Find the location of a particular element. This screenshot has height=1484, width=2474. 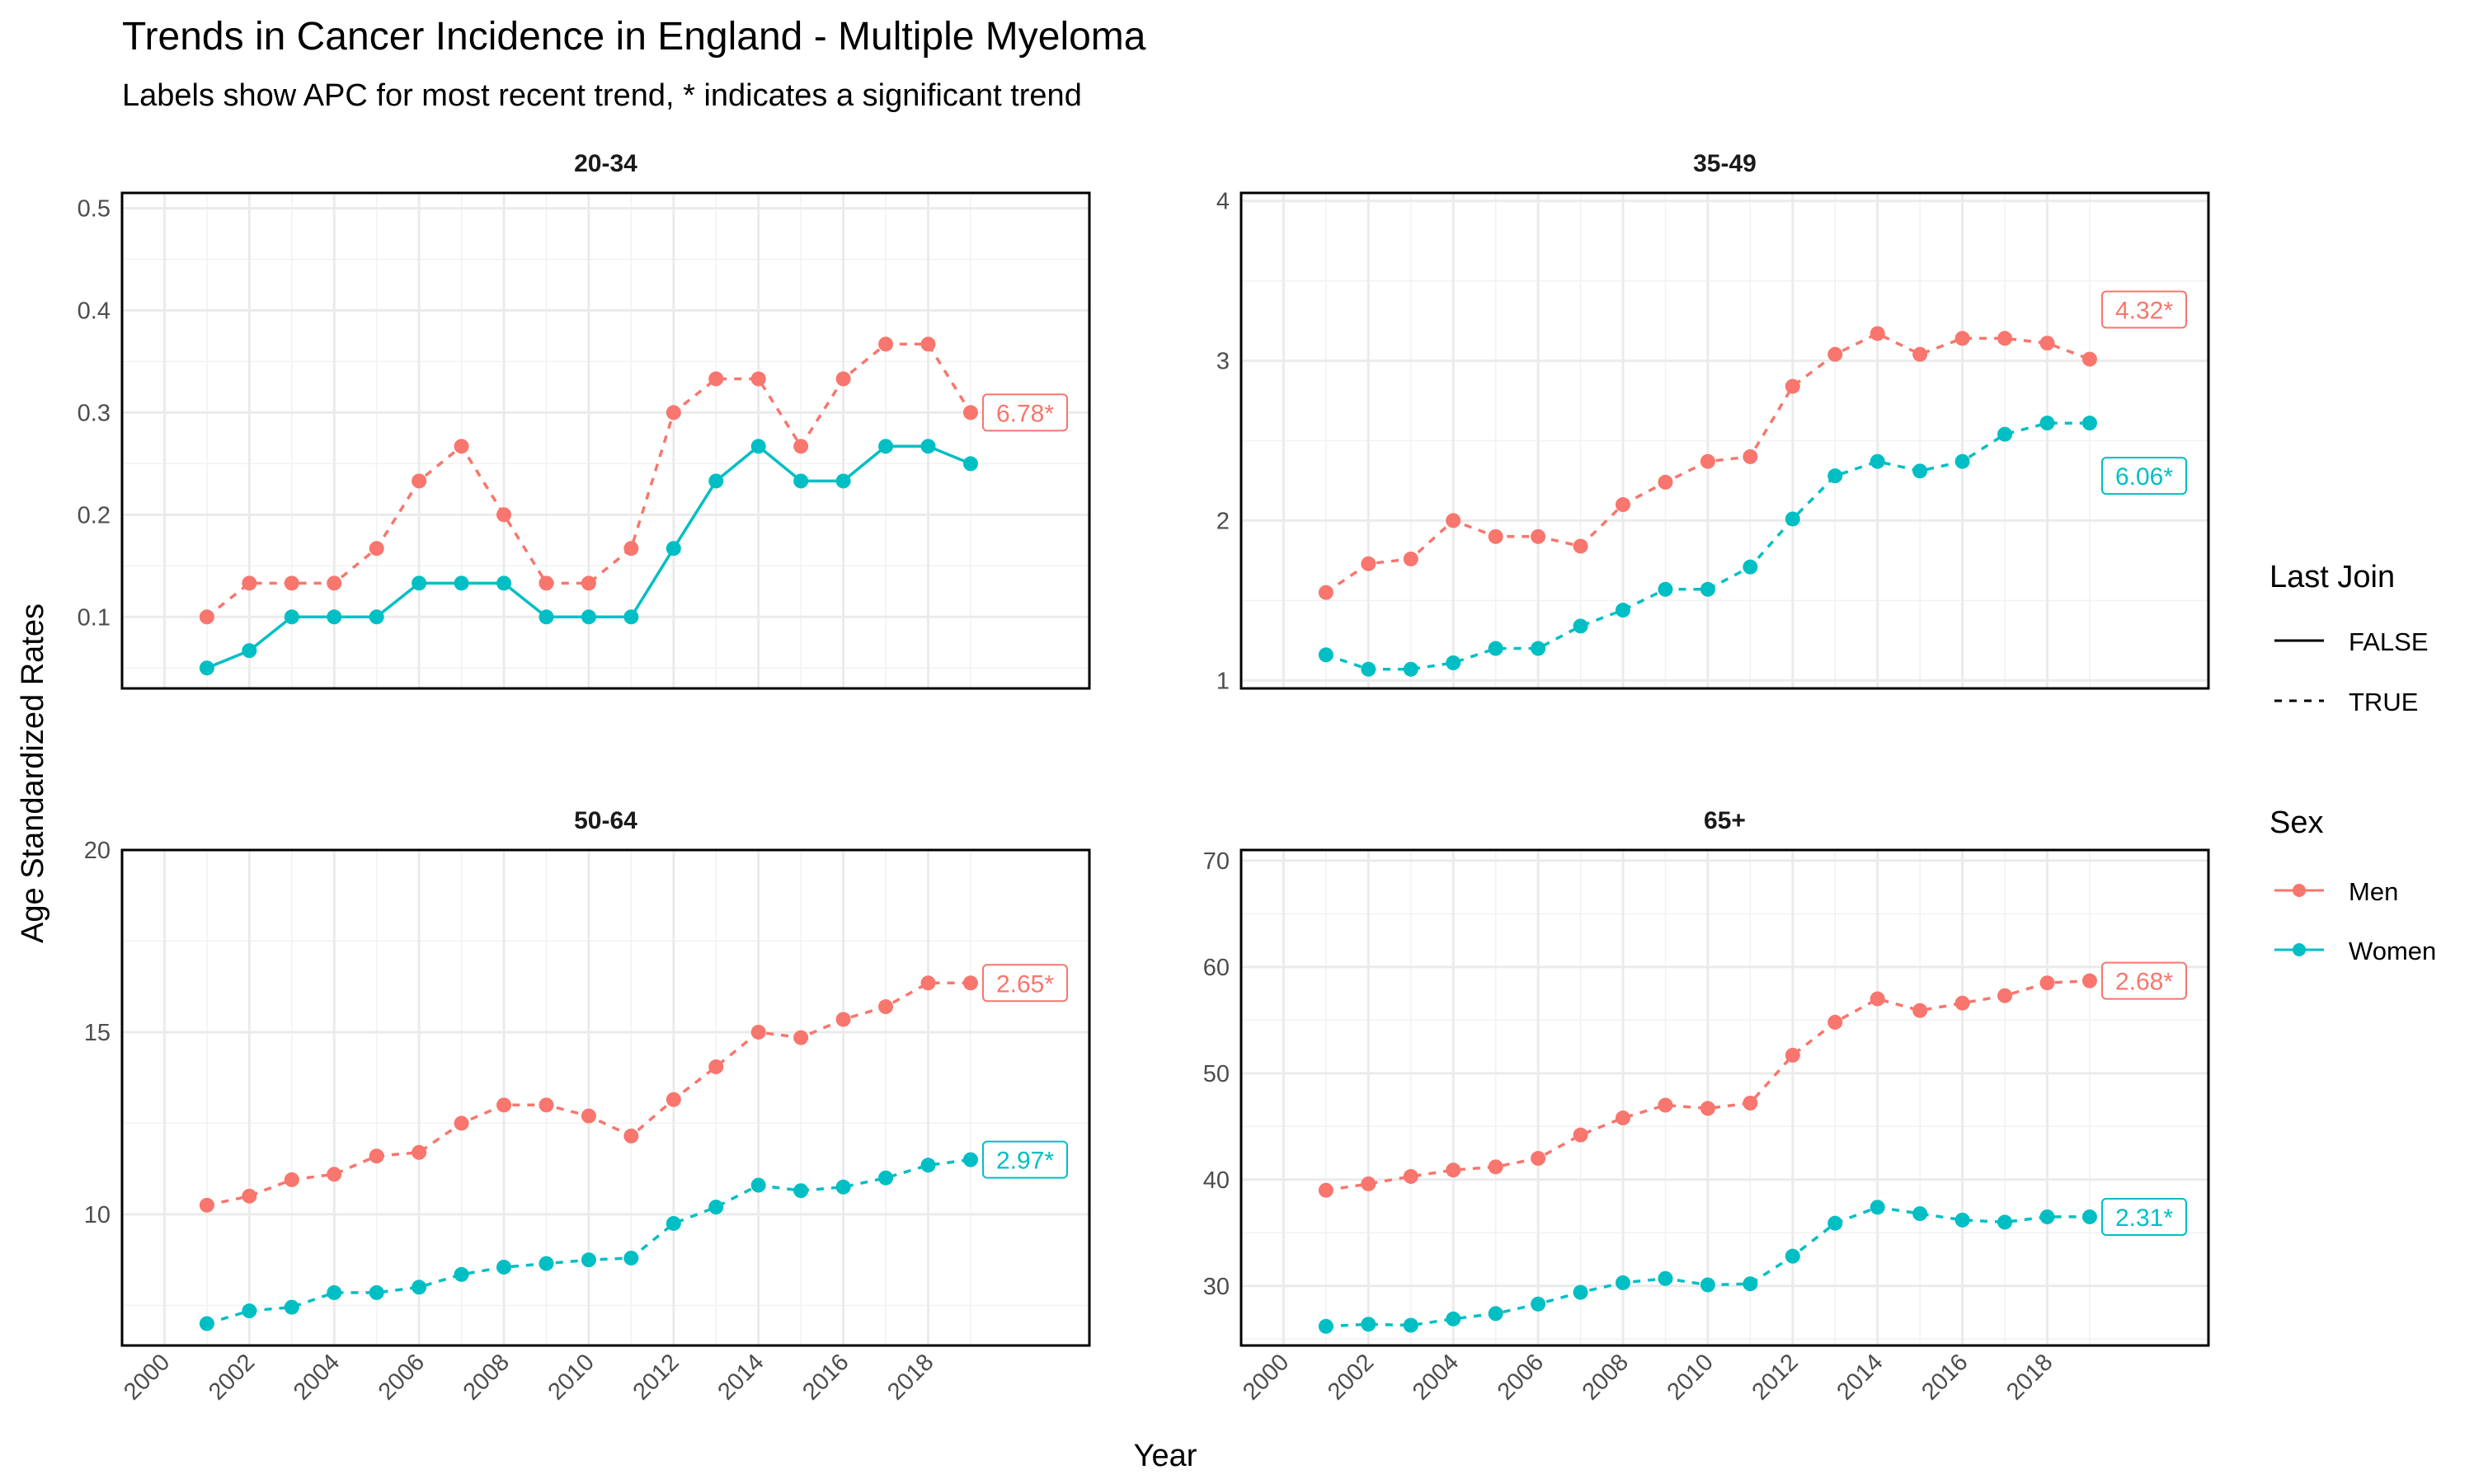

legend-item-women: Women is located at coordinates (2355, 951).